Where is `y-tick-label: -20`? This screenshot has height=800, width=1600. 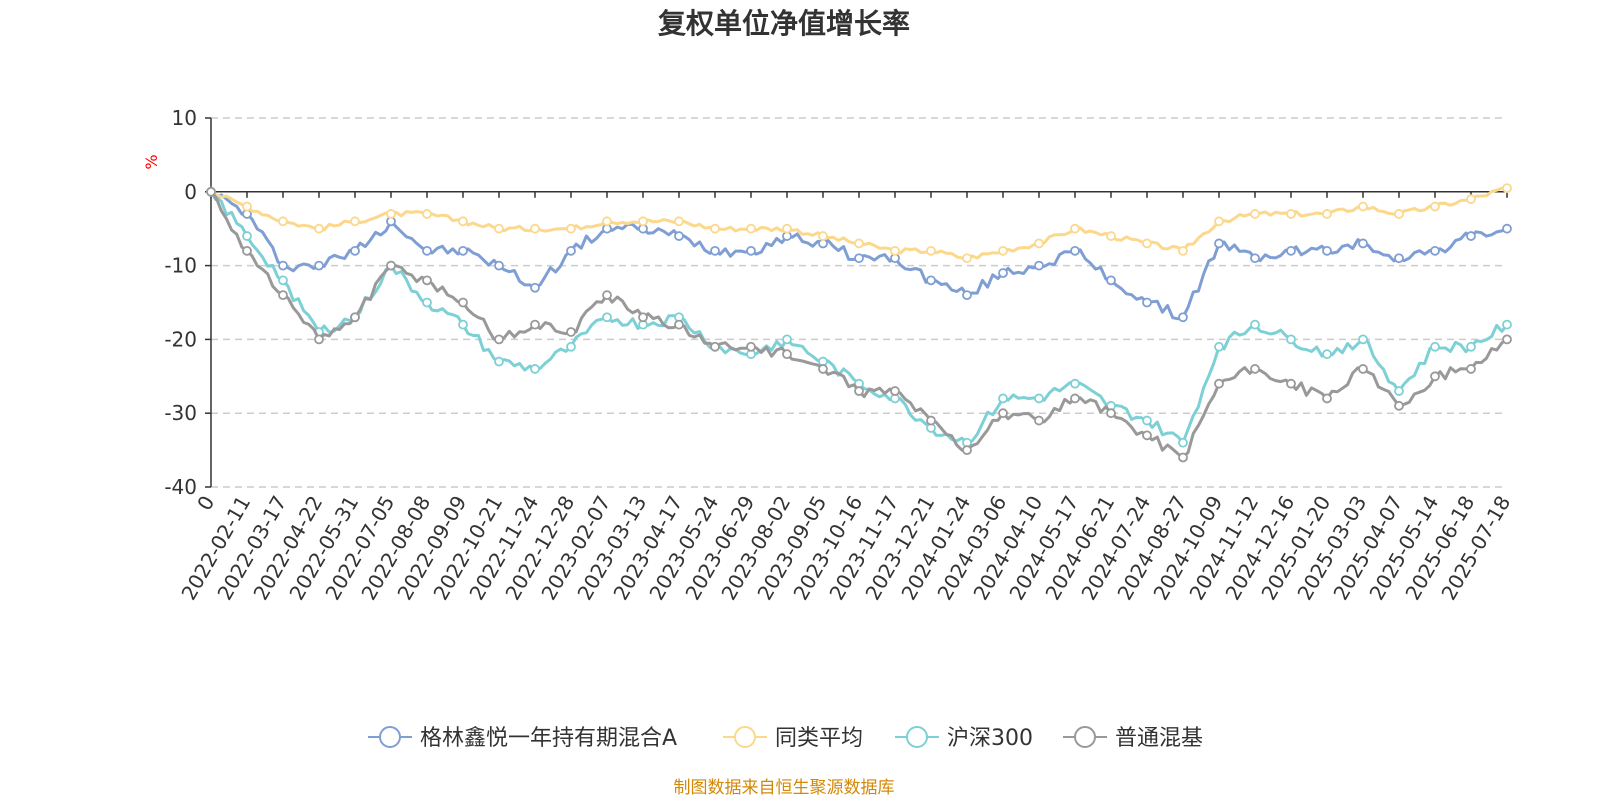 y-tick-label: -20 is located at coordinates (180, 339).